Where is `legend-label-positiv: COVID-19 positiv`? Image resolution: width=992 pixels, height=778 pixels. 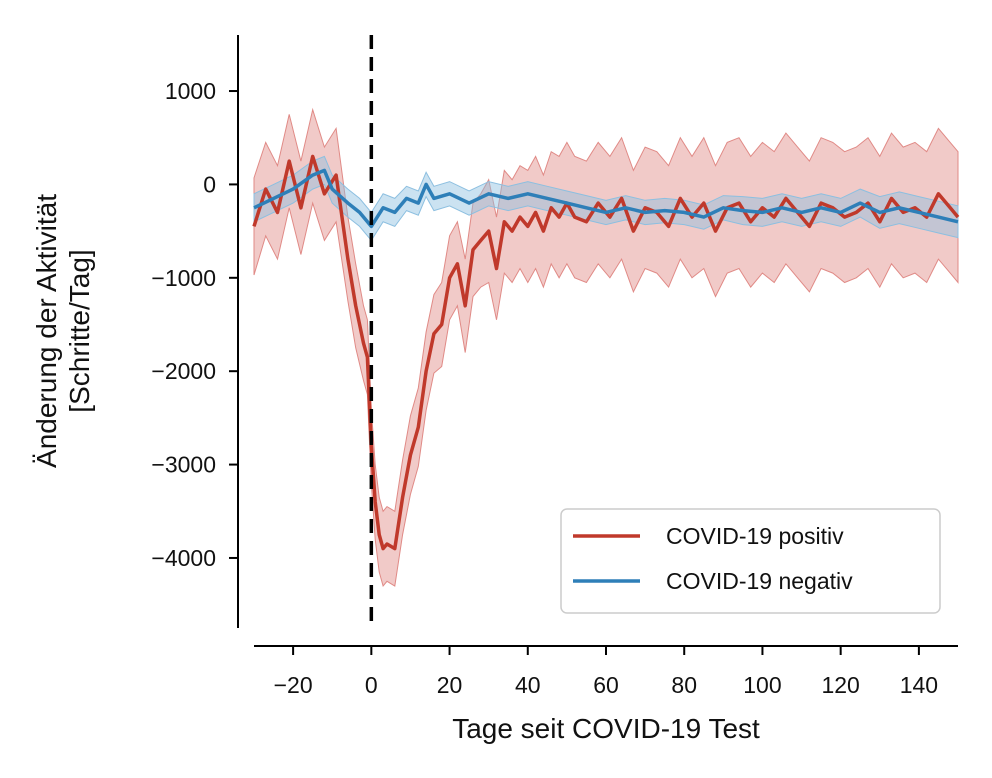 legend-label-positiv: COVID-19 positiv is located at coordinates (755, 536).